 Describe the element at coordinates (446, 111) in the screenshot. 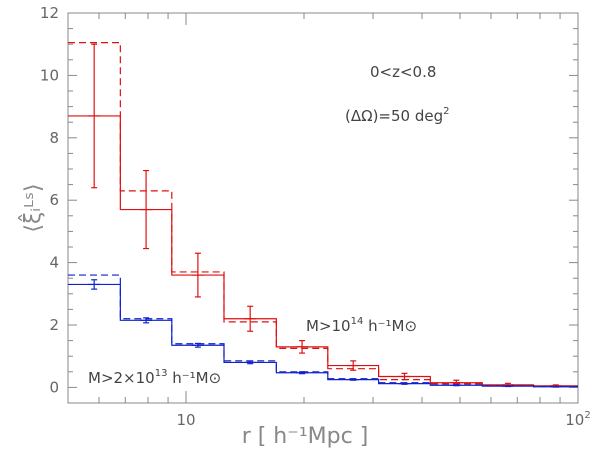

I see `area-annotation-sup: 2` at that location.